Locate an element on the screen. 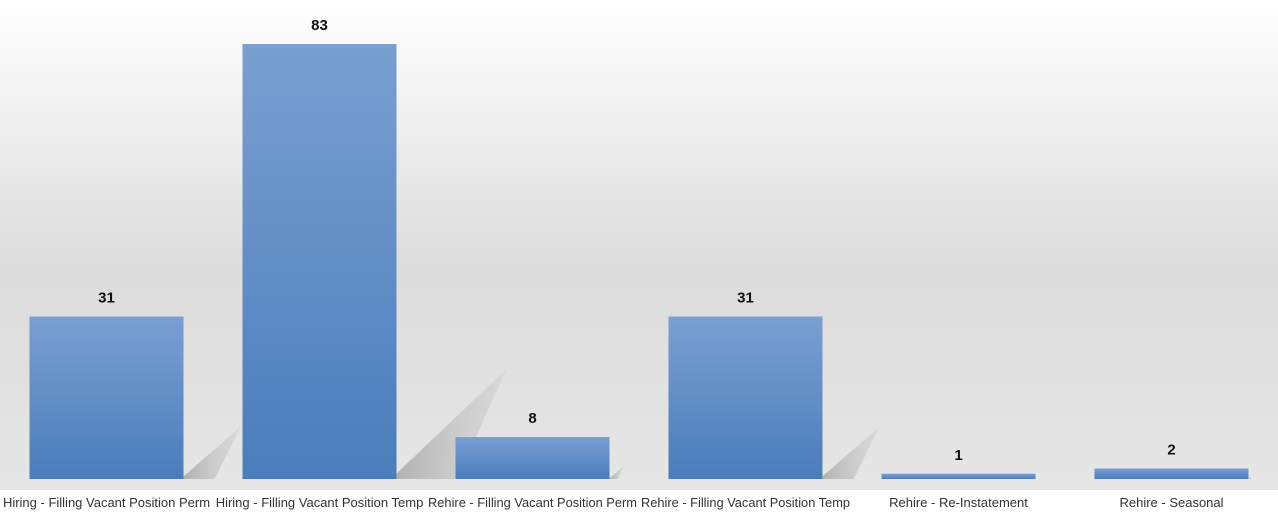 The height and width of the screenshot is (514, 1278). category-label: Rehire - Re-Instatement is located at coordinates (958, 502).